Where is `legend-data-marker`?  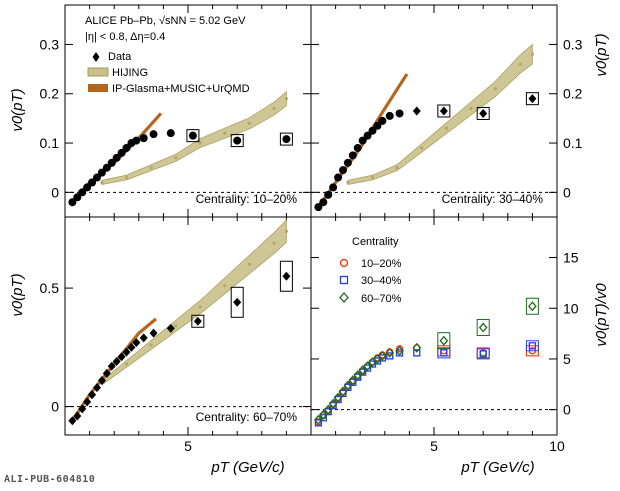
legend-data-marker is located at coordinates (96, 57).